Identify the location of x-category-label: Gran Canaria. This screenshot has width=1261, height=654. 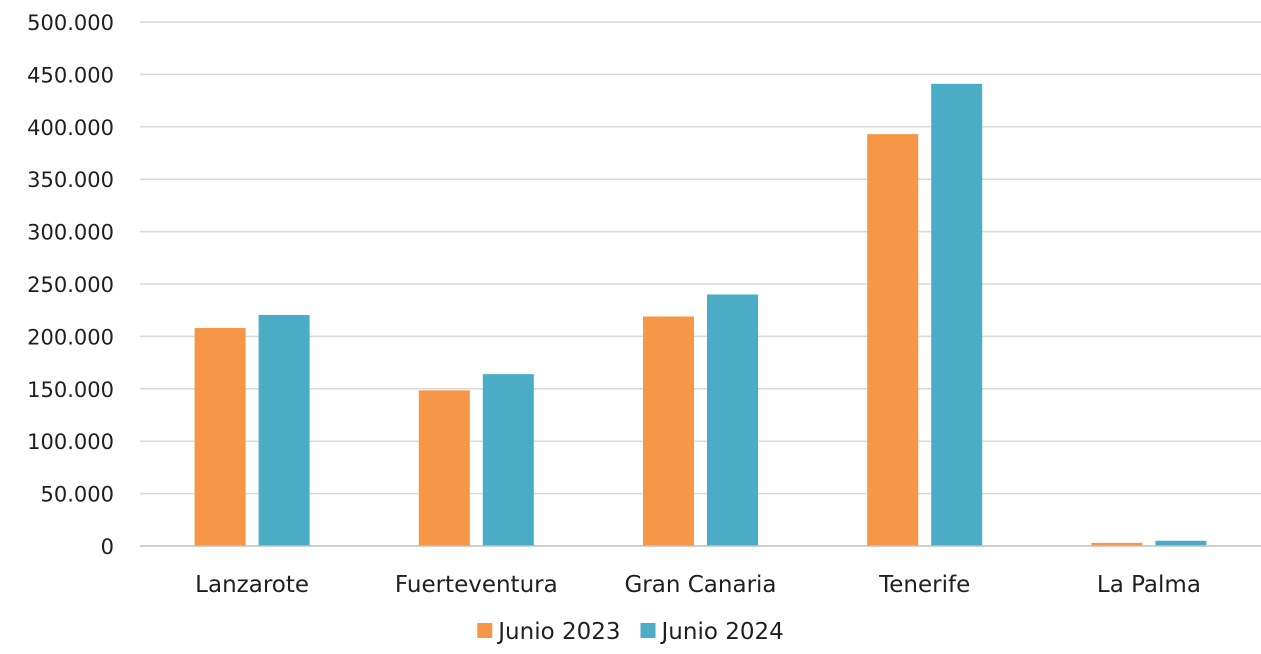
(700, 585).